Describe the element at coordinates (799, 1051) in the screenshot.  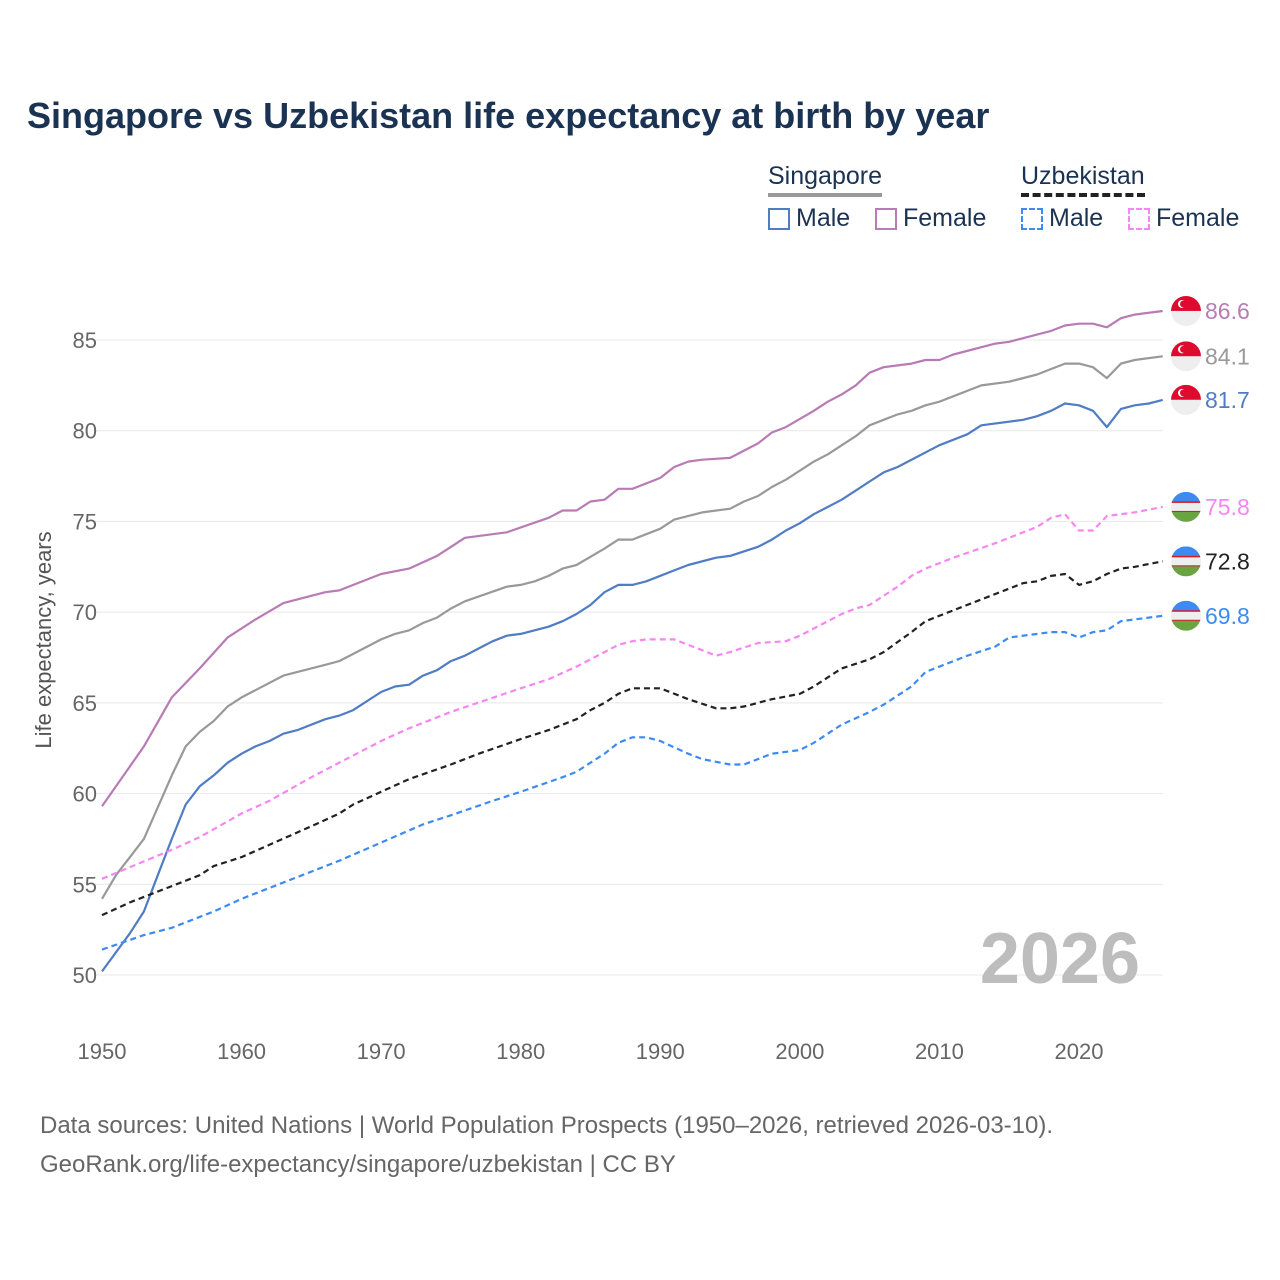
I see `x-tick-label: 2000` at that location.